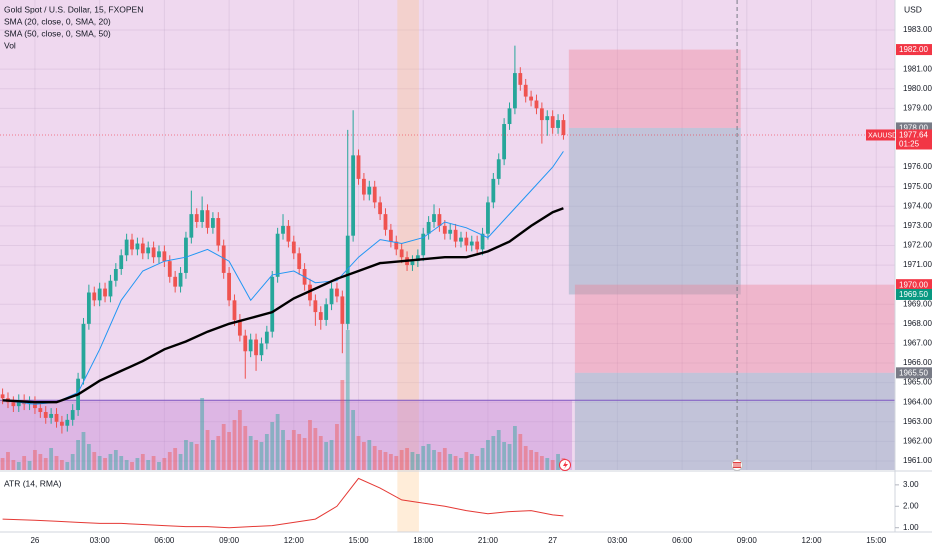 This screenshot has height=550, width=932. I want to click on axis-unit: USD, so click(913, 9).